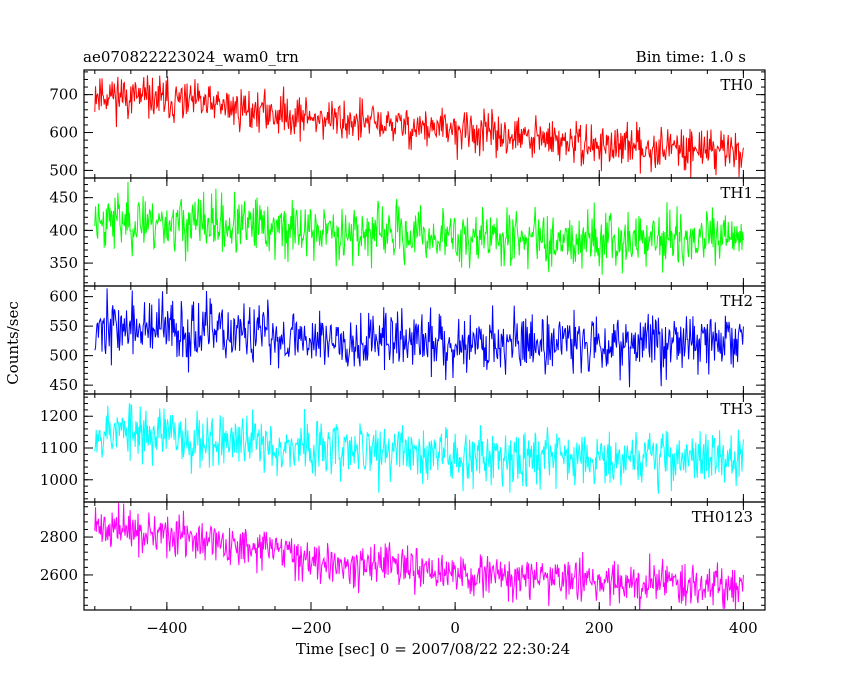 The height and width of the screenshot is (680, 850). Describe the element at coordinates (191, 57) in the screenshot. I see `chart-title: ae070822223024_wam0_trn` at that location.